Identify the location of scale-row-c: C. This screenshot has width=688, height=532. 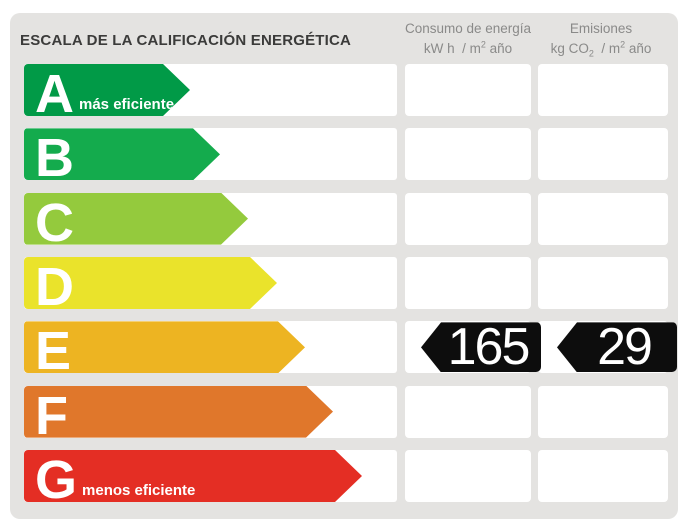
(344, 218).